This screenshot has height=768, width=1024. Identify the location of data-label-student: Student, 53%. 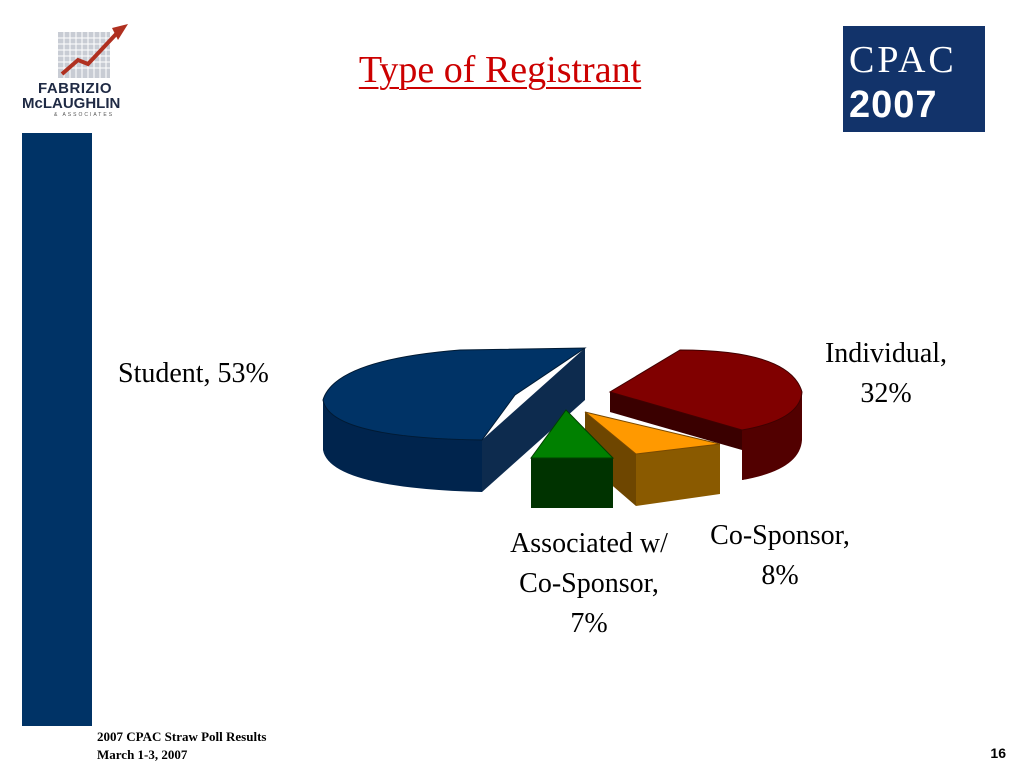
(193, 373).